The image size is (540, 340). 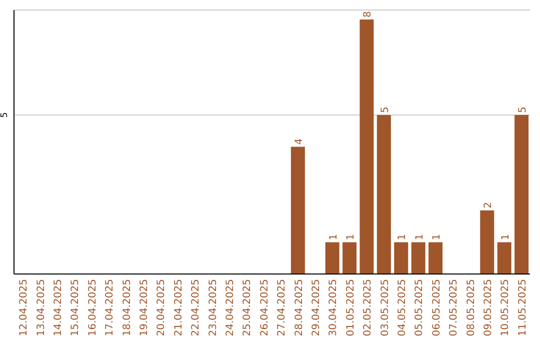 I want to click on x-tick-label: 22.04.2025, so click(x=196, y=307).